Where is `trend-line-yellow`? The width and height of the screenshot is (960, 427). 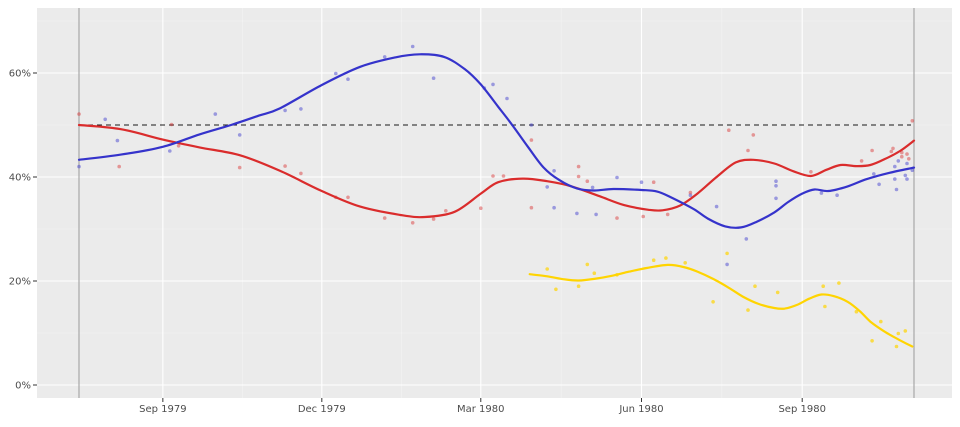
trend-line-yellow is located at coordinates (721, 305).